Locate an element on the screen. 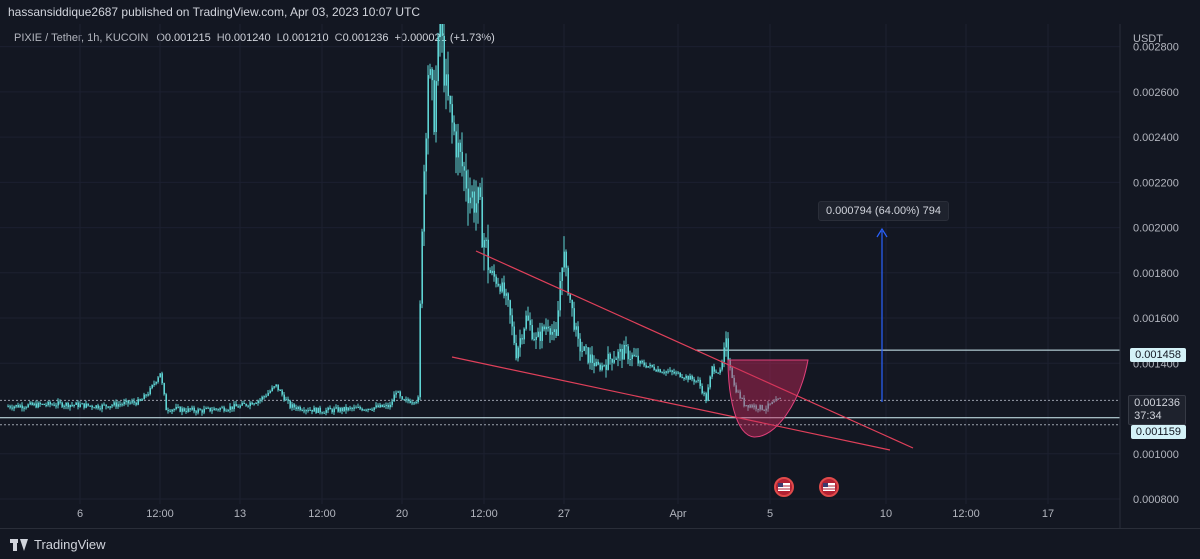 This screenshot has width=1200, height=559. symbol-label: PIXIE / Tether, 1h, KUCOIN is located at coordinates (81, 38).